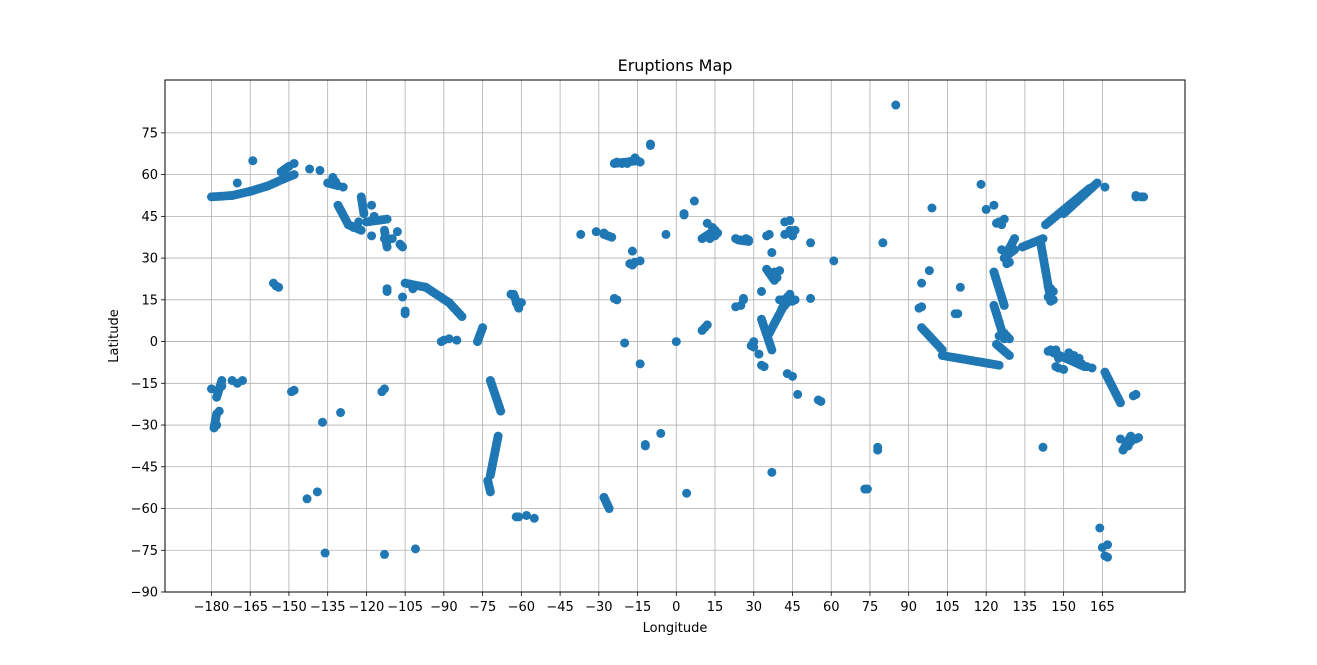  What do you see at coordinates (792, 607) in the screenshot?
I see `x-tick-label: 45` at bounding box center [792, 607].